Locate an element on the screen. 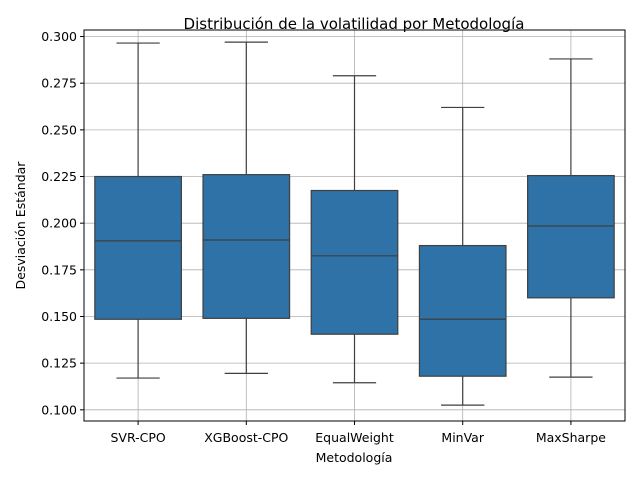  x-axis-label: Metodología is located at coordinates (354, 457).